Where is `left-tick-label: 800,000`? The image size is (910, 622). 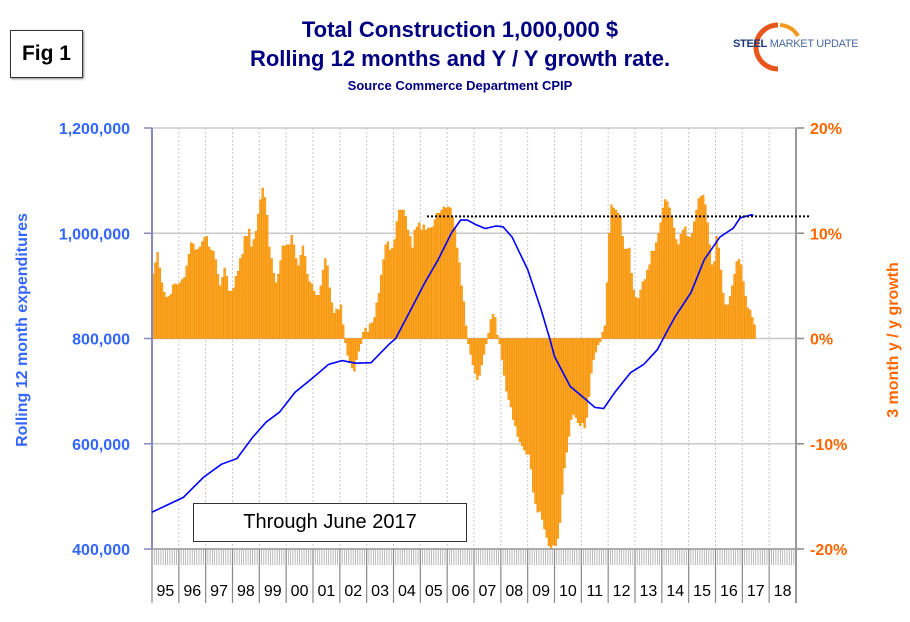
left-tick-label: 800,000 is located at coordinates (101, 340).